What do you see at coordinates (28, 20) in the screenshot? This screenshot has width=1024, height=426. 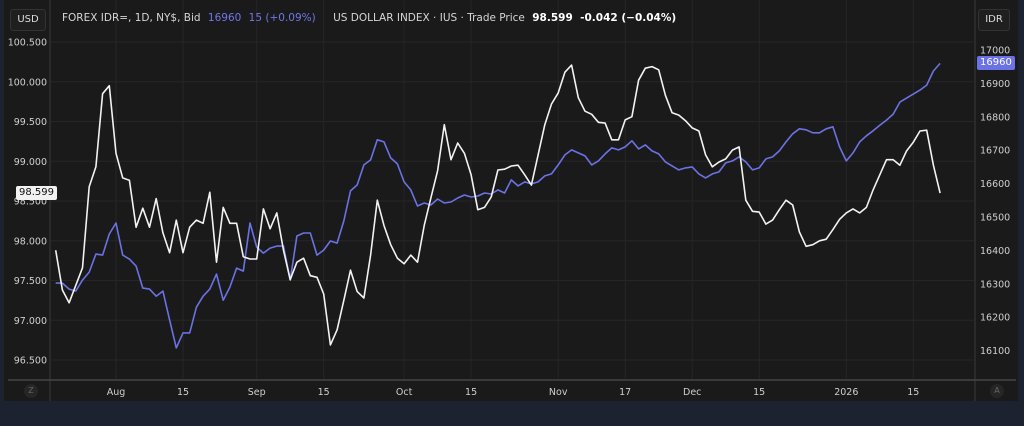 I see `left-unit-button: USD` at bounding box center [28, 20].